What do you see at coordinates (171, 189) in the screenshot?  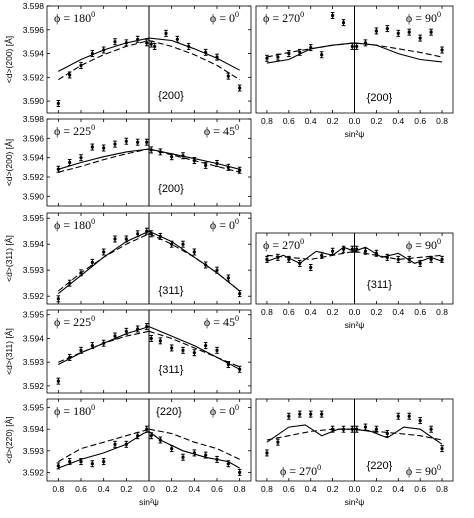 I see `hkl-label: {200}` at bounding box center [171, 189].